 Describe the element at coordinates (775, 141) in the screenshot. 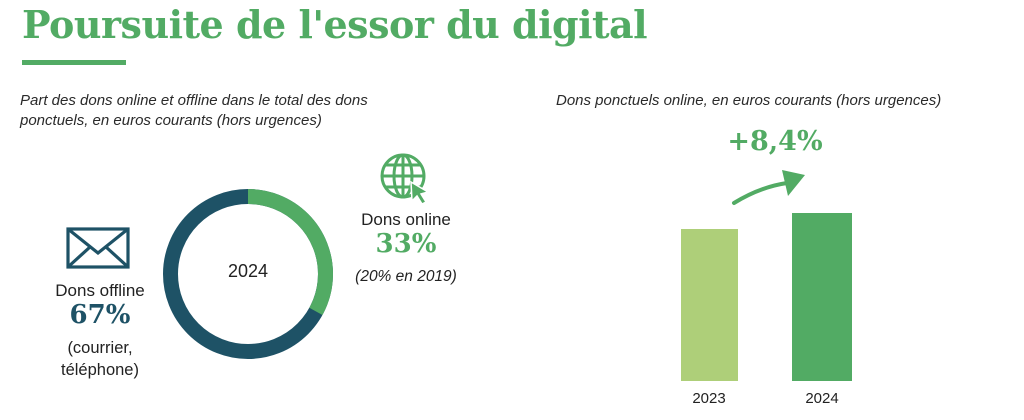

I see `growth-annotation: +8,4%` at that location.